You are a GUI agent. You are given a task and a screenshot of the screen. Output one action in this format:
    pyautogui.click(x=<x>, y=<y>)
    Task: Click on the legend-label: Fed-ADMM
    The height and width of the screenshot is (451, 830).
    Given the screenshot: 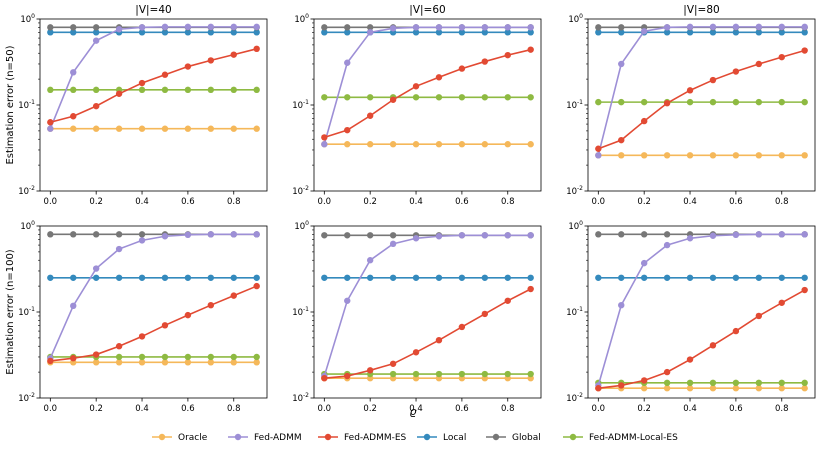 What is the action you would take?
    pyautogui.click(x=278, y=438)
    